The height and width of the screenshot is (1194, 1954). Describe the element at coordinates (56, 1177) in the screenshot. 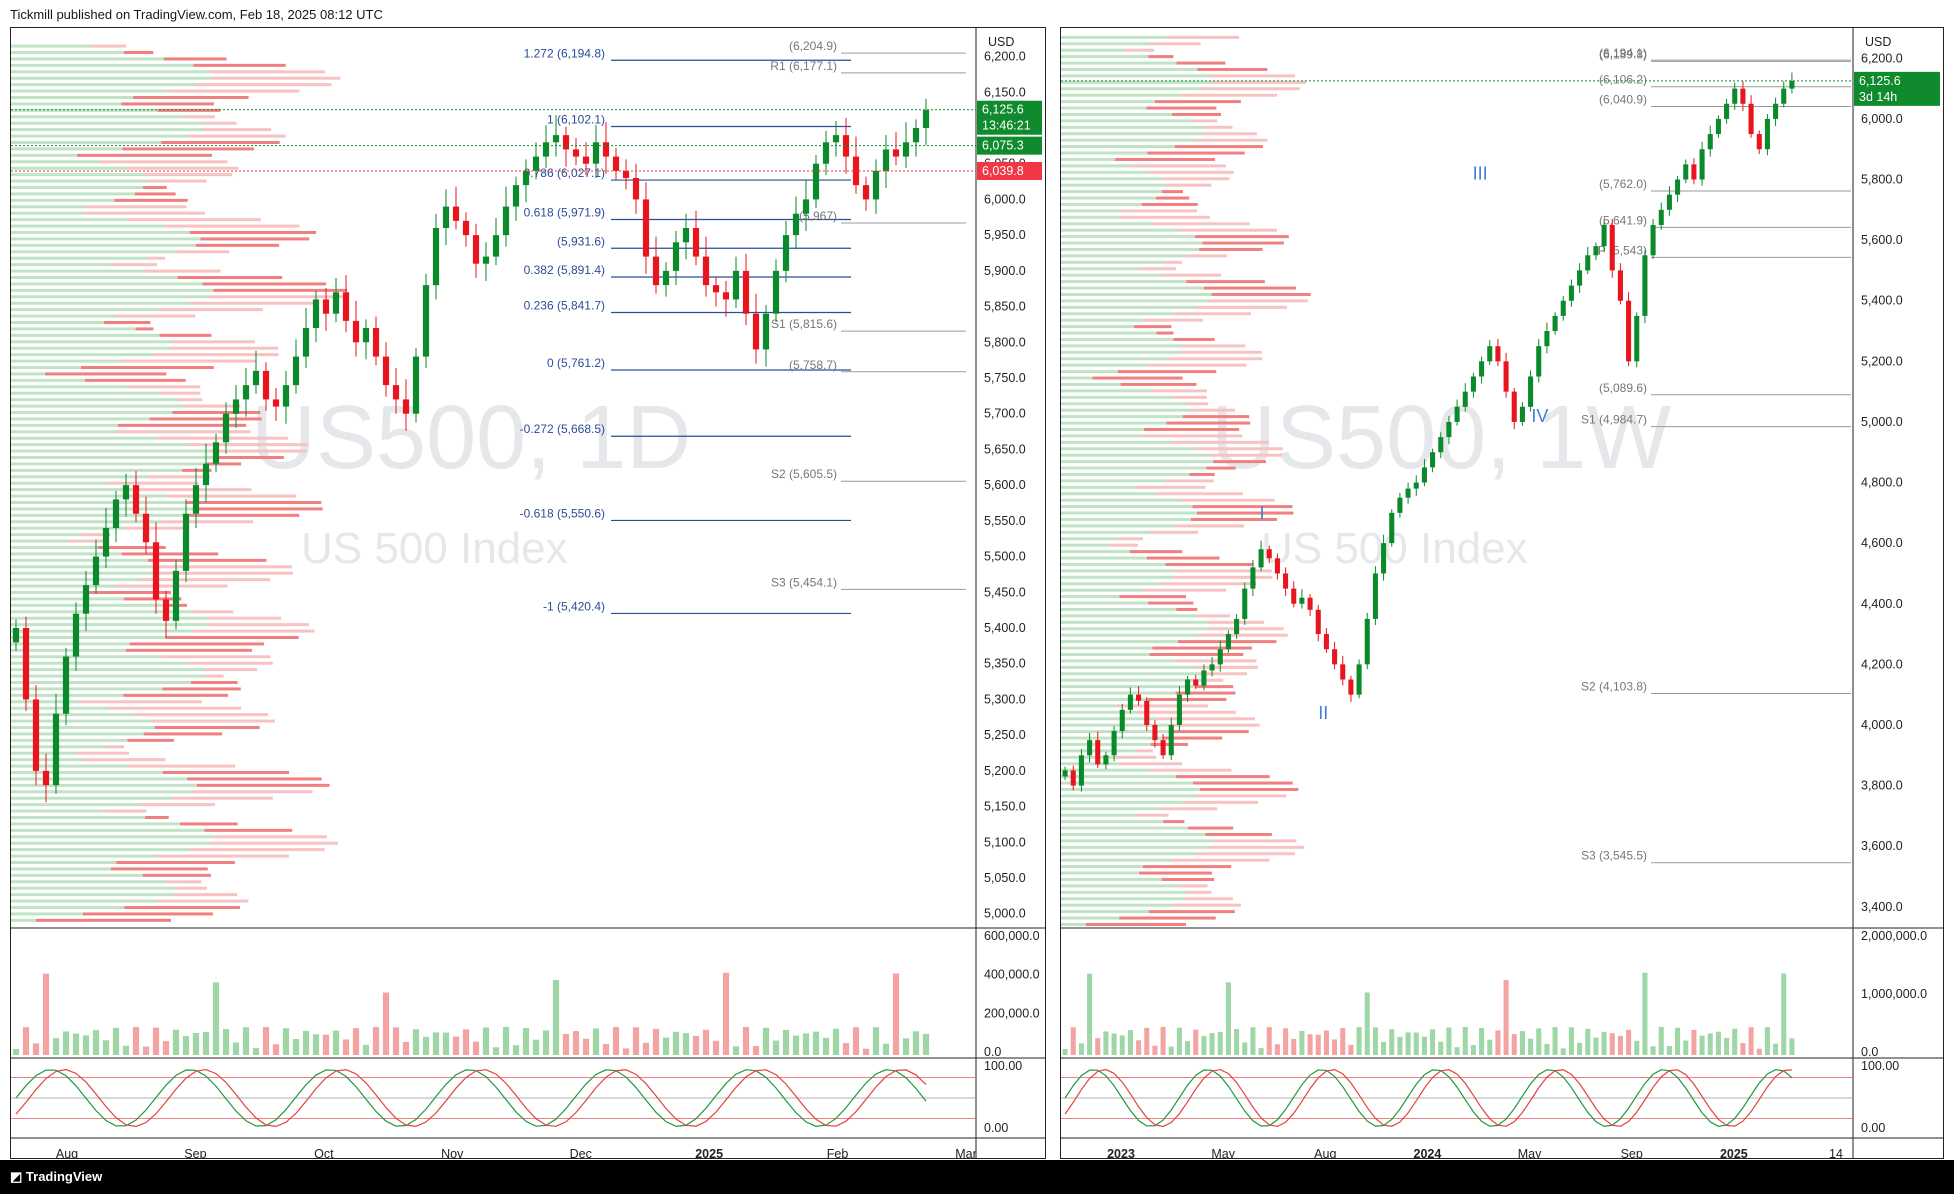

I see `tradingview-logo: ◩ TradingView` at that location.